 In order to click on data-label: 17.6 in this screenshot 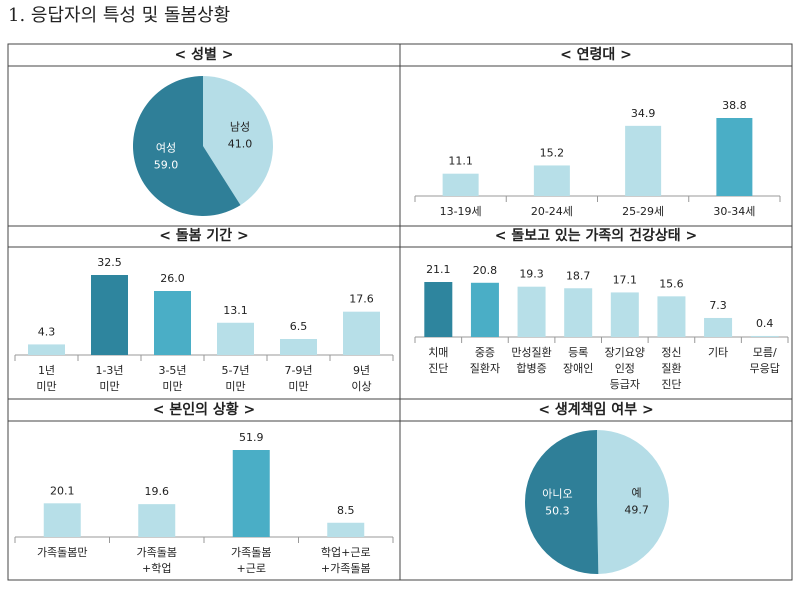, I will do `click(361, 299)`.